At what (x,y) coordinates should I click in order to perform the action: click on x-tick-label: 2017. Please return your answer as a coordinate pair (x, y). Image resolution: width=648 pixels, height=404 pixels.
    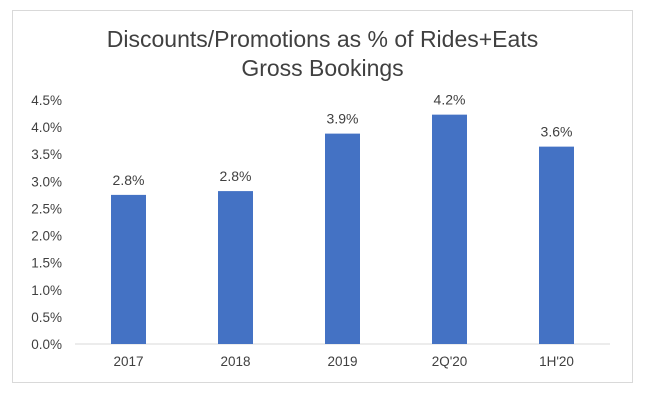
    Looking at the image, I should click on (128, 361).